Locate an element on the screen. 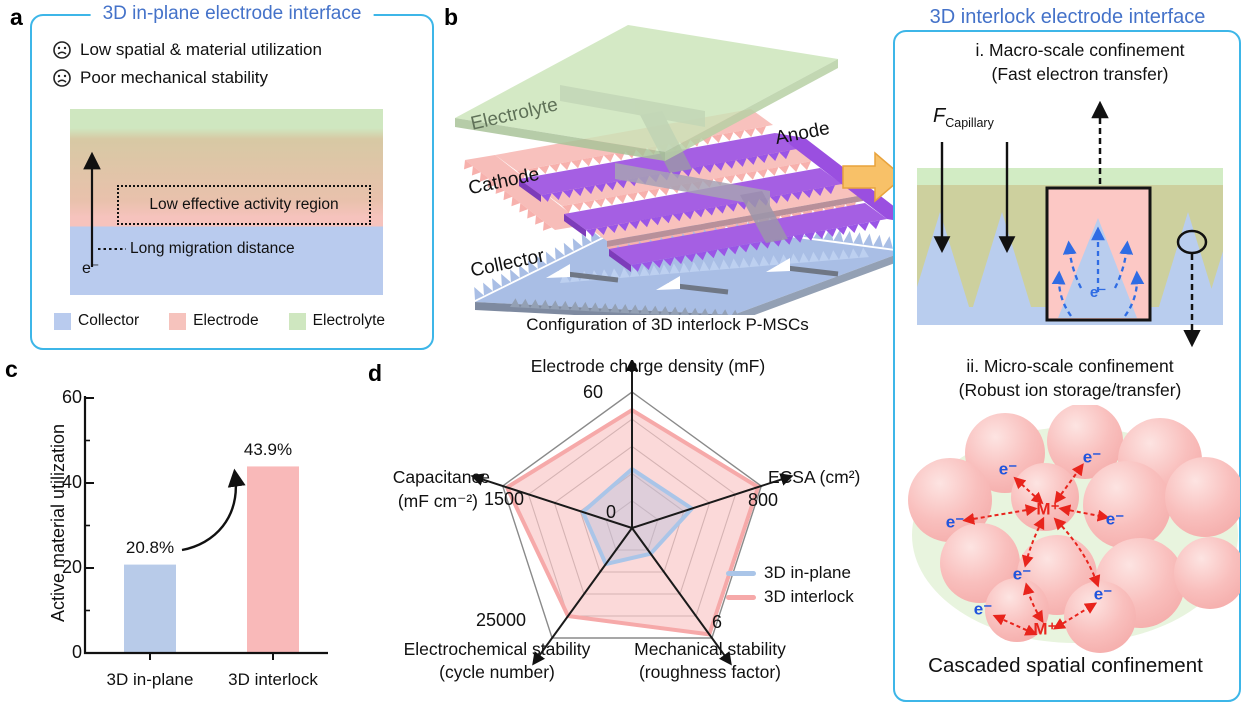 The image size is (1248, 710). panel-d-letter: d is located at coordinates (375, 373).